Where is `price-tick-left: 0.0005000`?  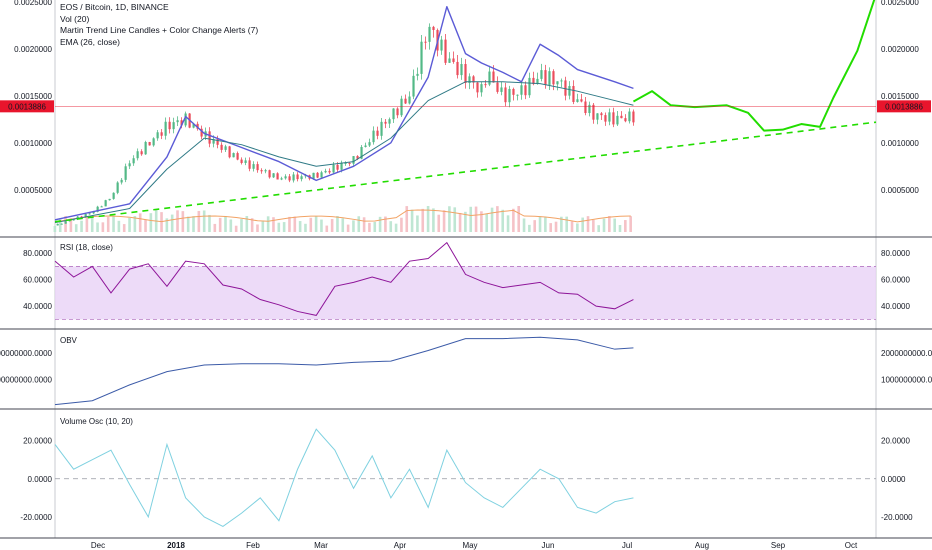 price-tick-left: 0.0005000 is located at coordinates (33, 190).